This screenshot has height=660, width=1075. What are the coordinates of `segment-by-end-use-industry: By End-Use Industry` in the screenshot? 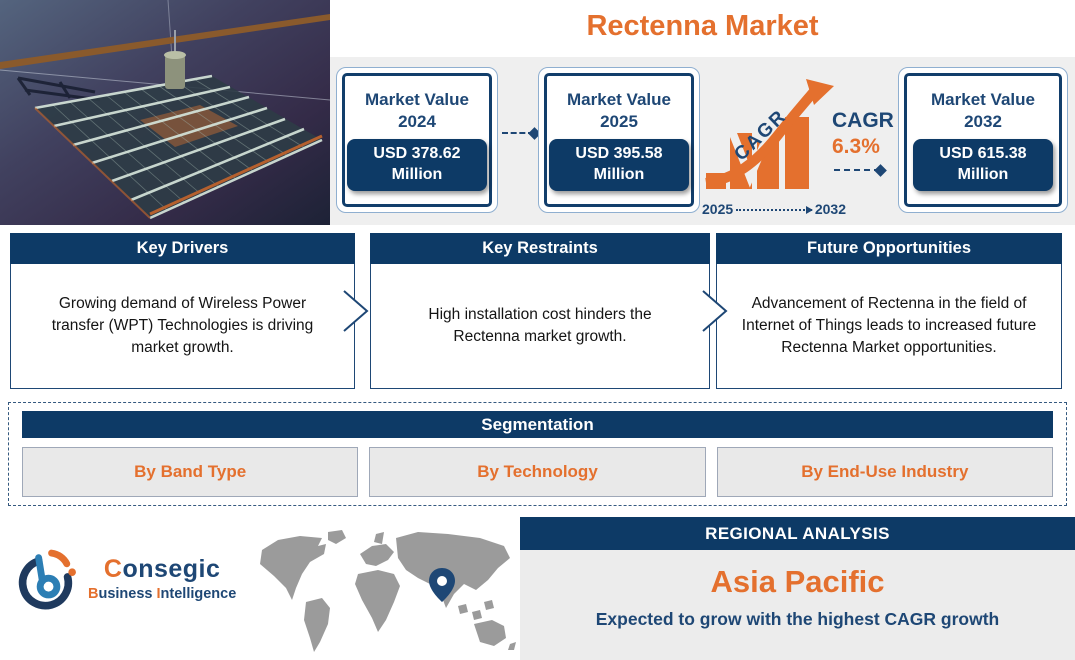 It's located at (884, 472).